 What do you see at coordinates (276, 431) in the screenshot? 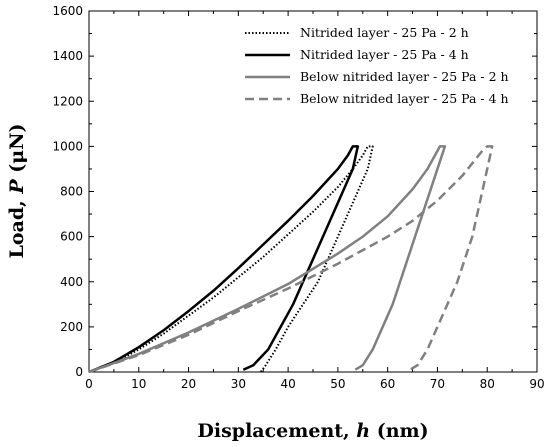
I see `x-axis-title-main: Displacement,` at bounding box center [276, 431].